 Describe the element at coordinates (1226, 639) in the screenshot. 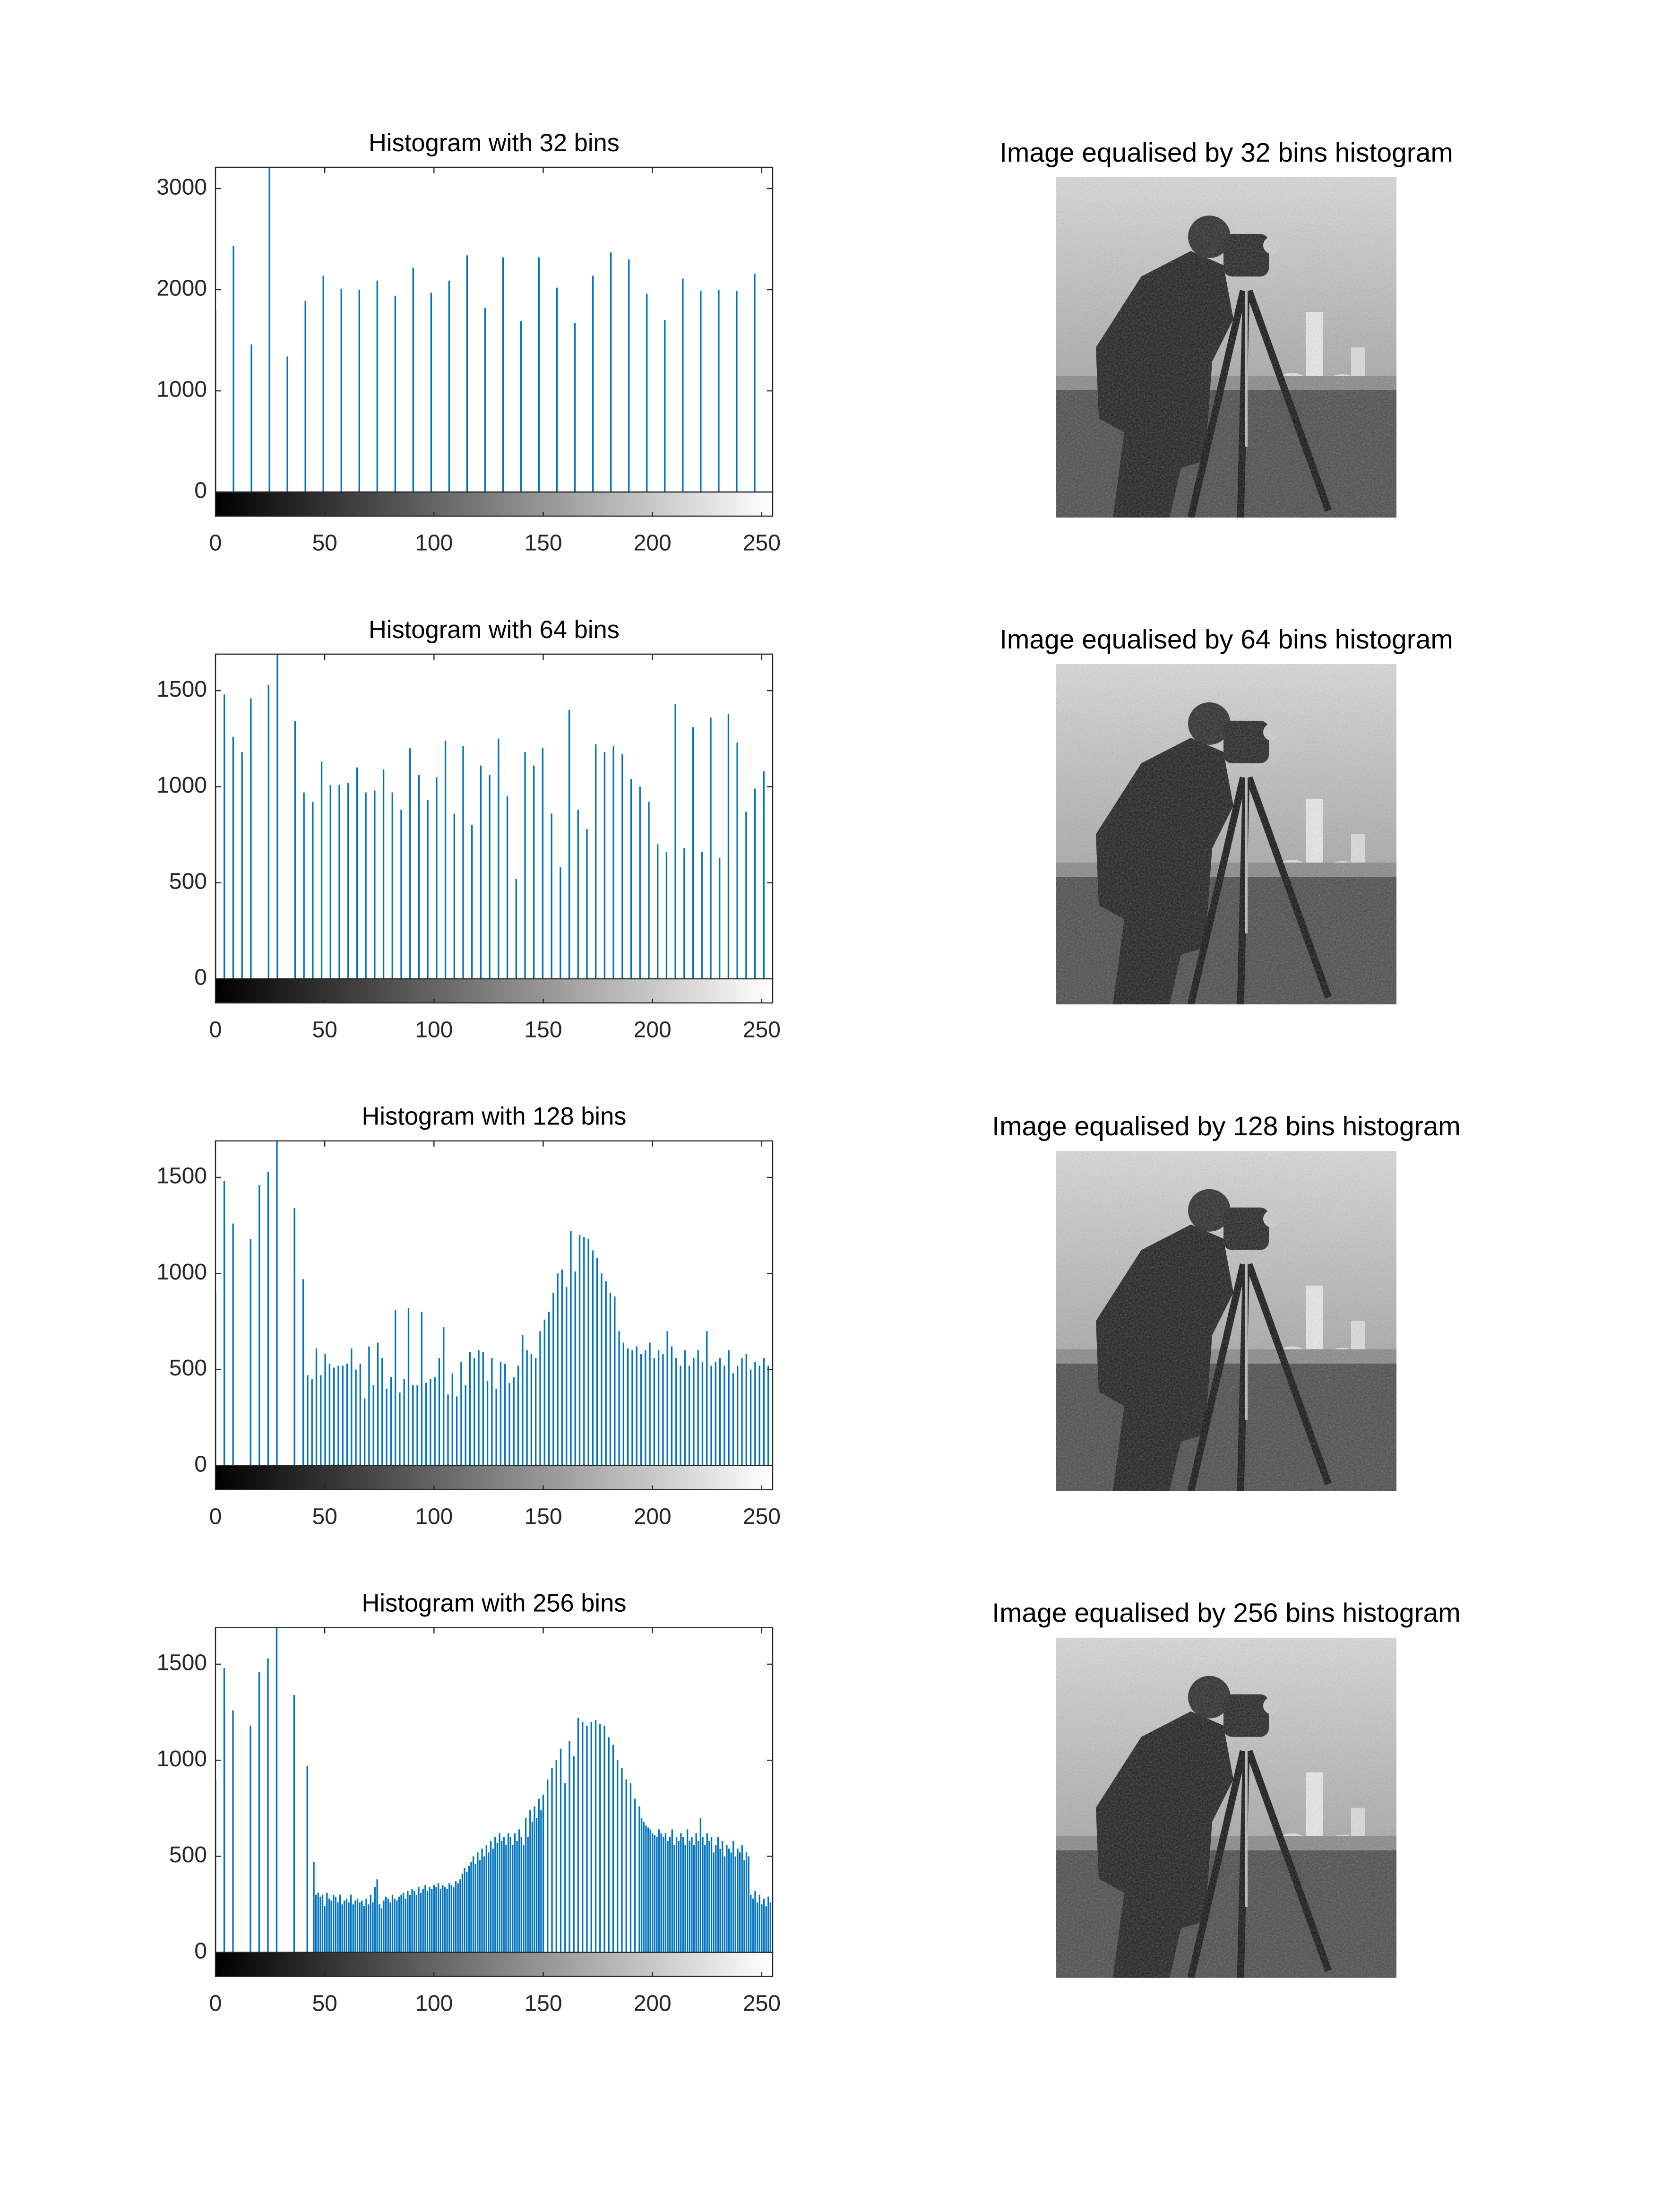

I see `image-title: Image equalised by 64 bins histogram` at that location.